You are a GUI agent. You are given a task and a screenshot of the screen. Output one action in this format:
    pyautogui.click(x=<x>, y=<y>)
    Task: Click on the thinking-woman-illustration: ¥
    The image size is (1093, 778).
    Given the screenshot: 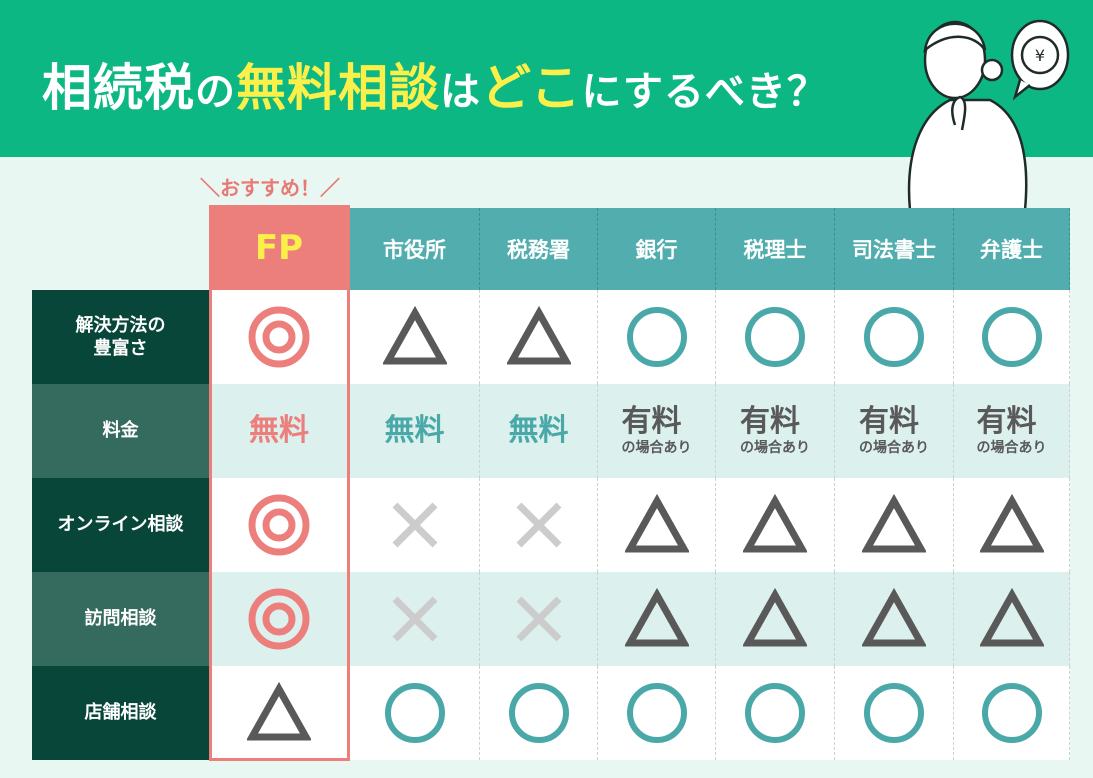 What is the action you would take?
    pyautogui.click(x=988, y=114)
    